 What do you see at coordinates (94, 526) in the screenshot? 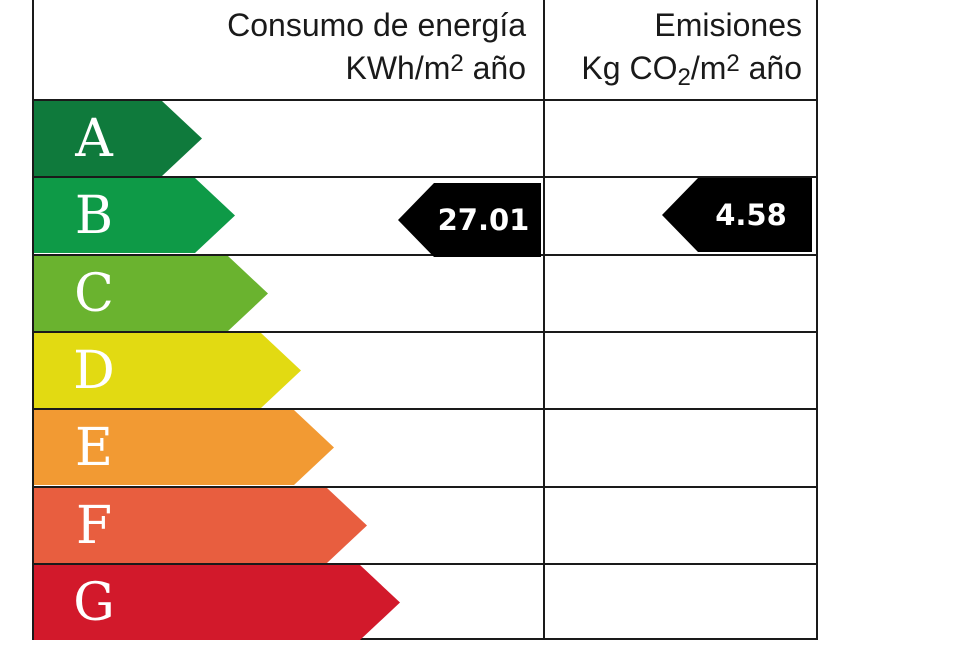
I see `rating-letter-f: F` at bounding box center [94, 526].